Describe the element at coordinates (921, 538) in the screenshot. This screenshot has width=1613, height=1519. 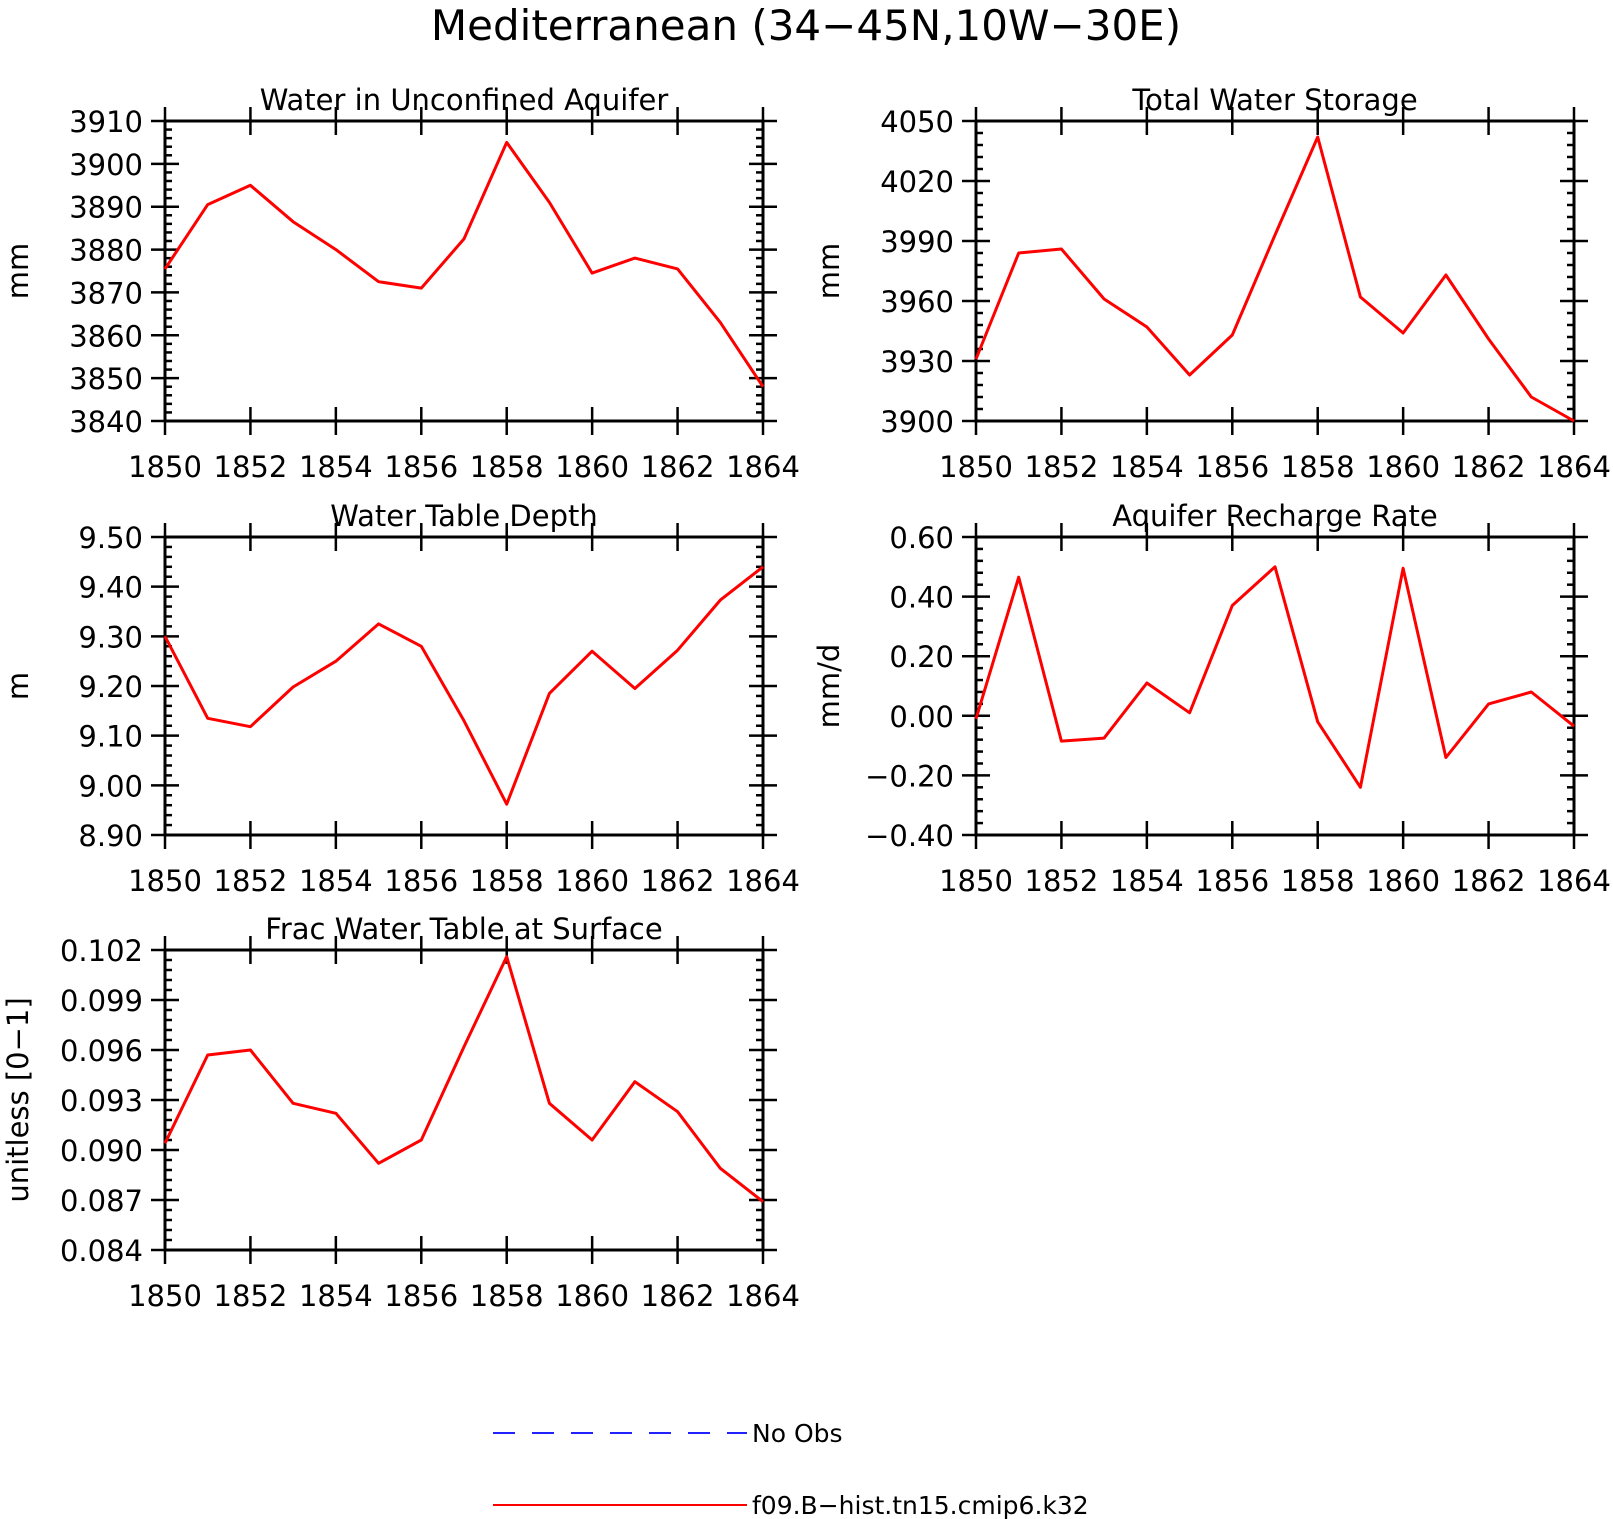
I see `y-tick-label: 0.60` at that location.